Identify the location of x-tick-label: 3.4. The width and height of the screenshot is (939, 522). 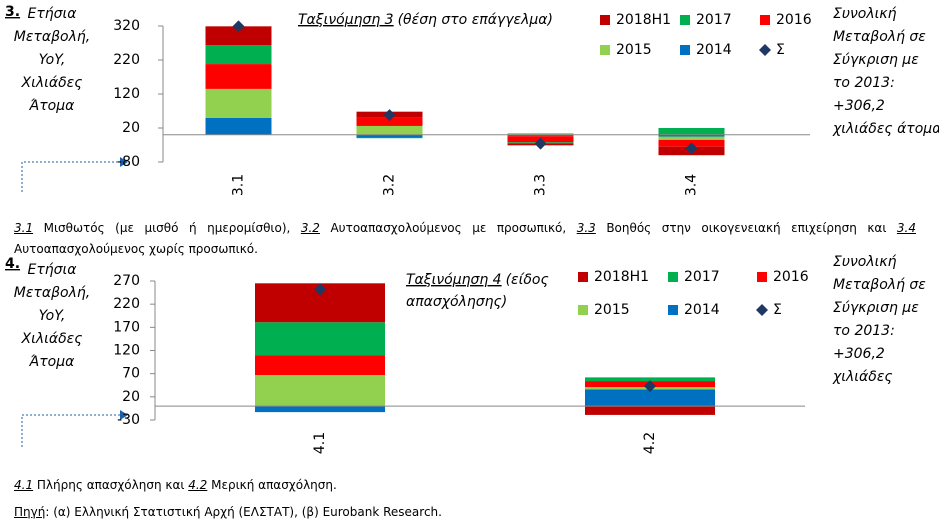
(692, 185).